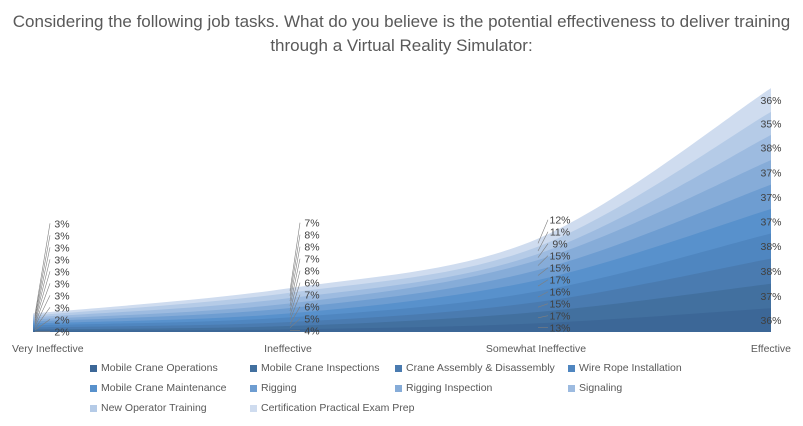  I want to click on legend-item: Wire Rope Installation, so click(625, 368).